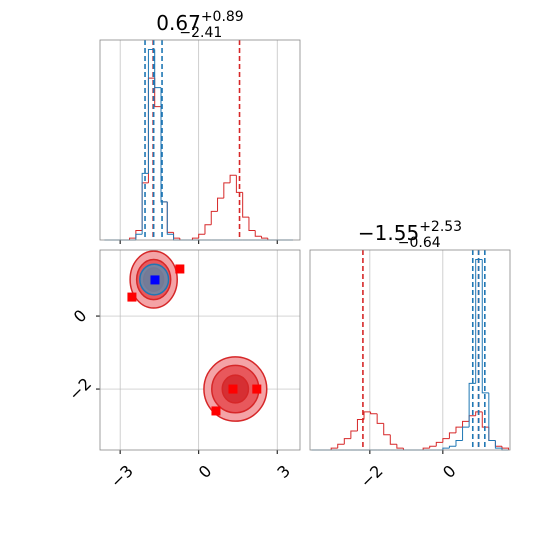  What do you see at coordinates (371, 476) in the screenshot?
I see `x-tick-label: −2` at bounding box center [371, 476].